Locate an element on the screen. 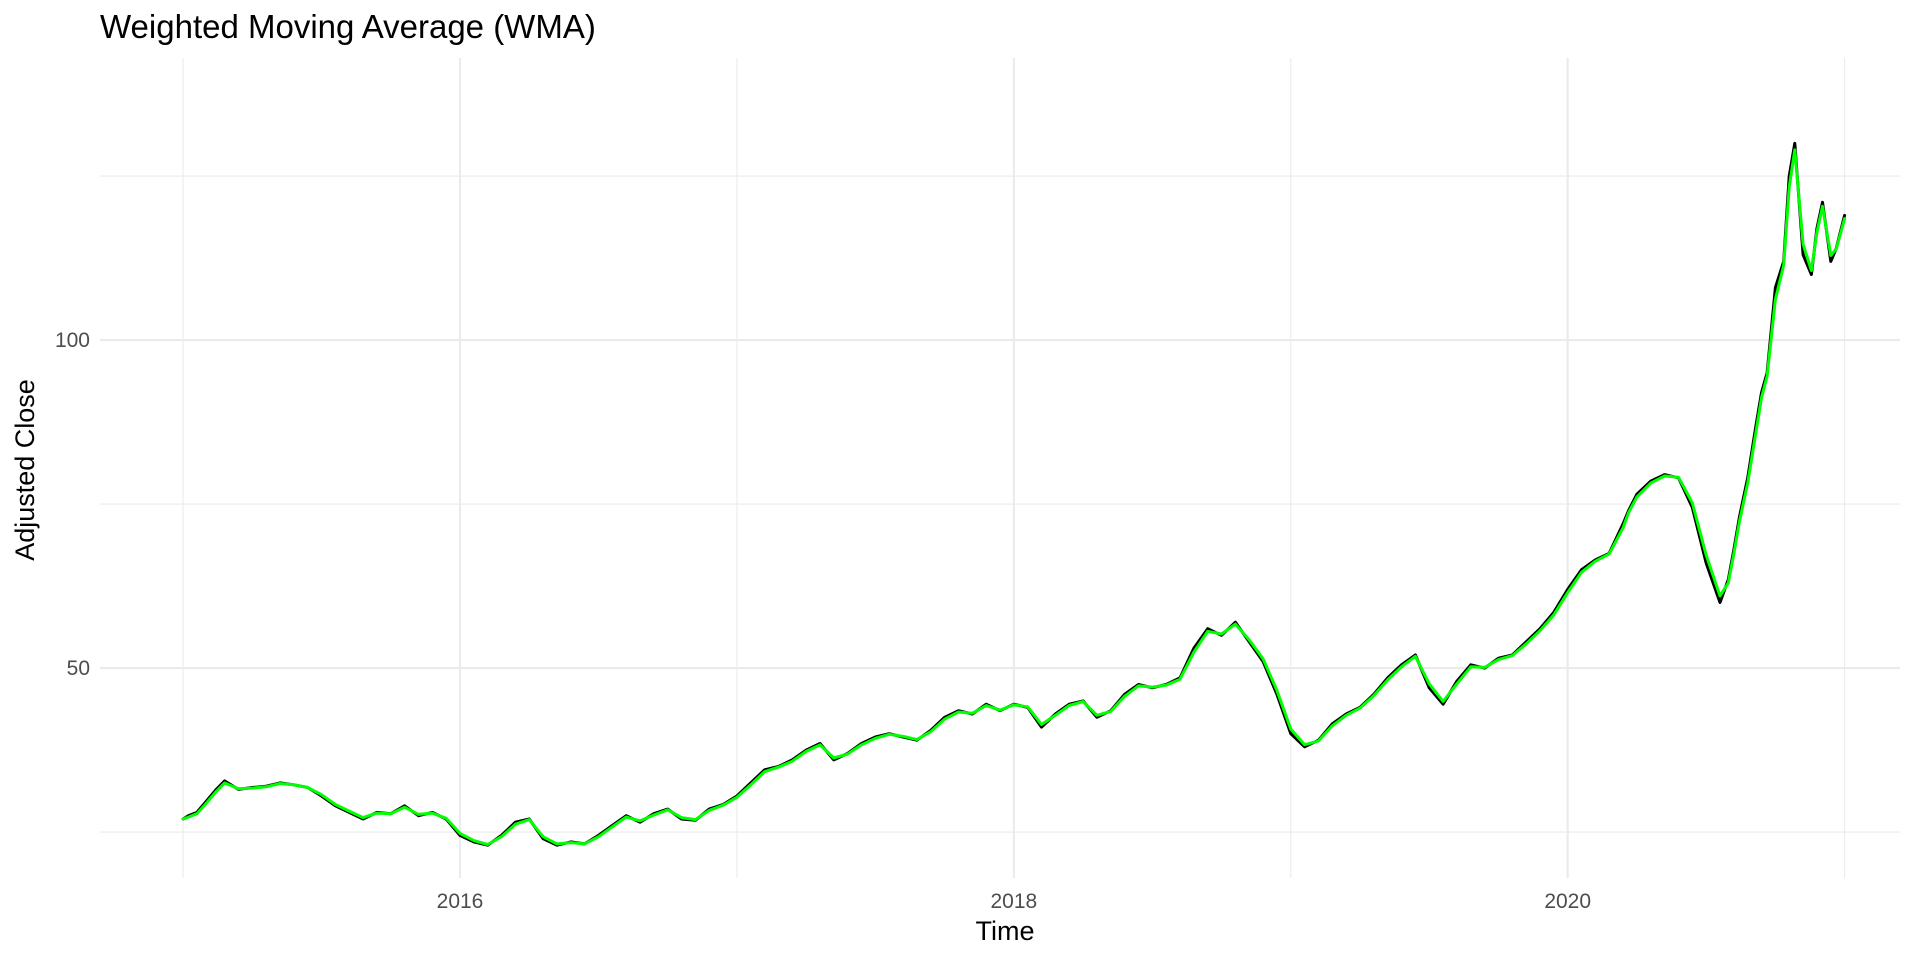 The image size is (1920, 960). y-tick-label: 100 is located at coordinates (72, 340).